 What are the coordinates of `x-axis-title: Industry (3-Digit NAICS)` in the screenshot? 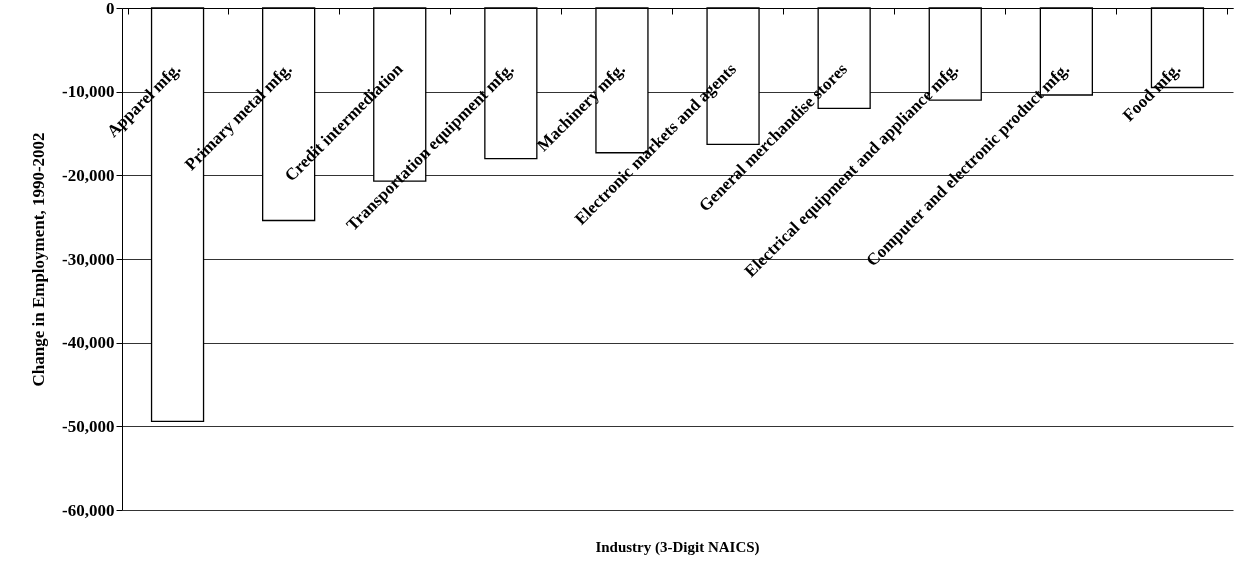 It's located at (677, 547).